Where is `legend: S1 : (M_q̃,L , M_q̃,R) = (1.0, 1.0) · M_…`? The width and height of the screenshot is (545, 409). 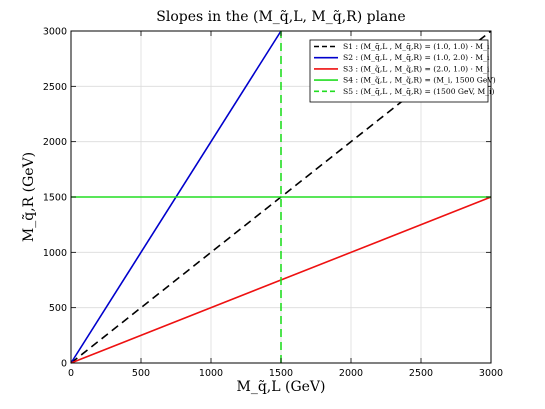
legend: S1 : (M_q̃,L , M_q̃,R) = (1.0, 1.0) · M_… is located at coordinates (402, 71).